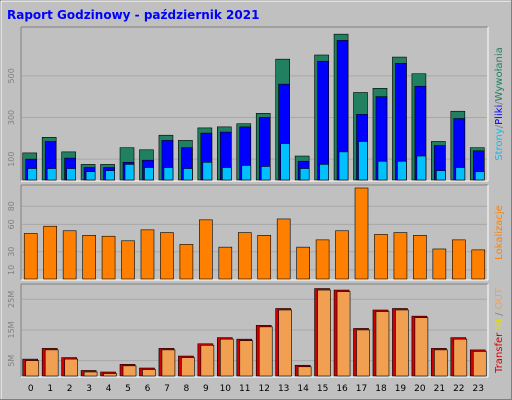  Describe the element at coordinates (89, 389) in the screenshot. I see `x-tick-label-3: 3` at that location.